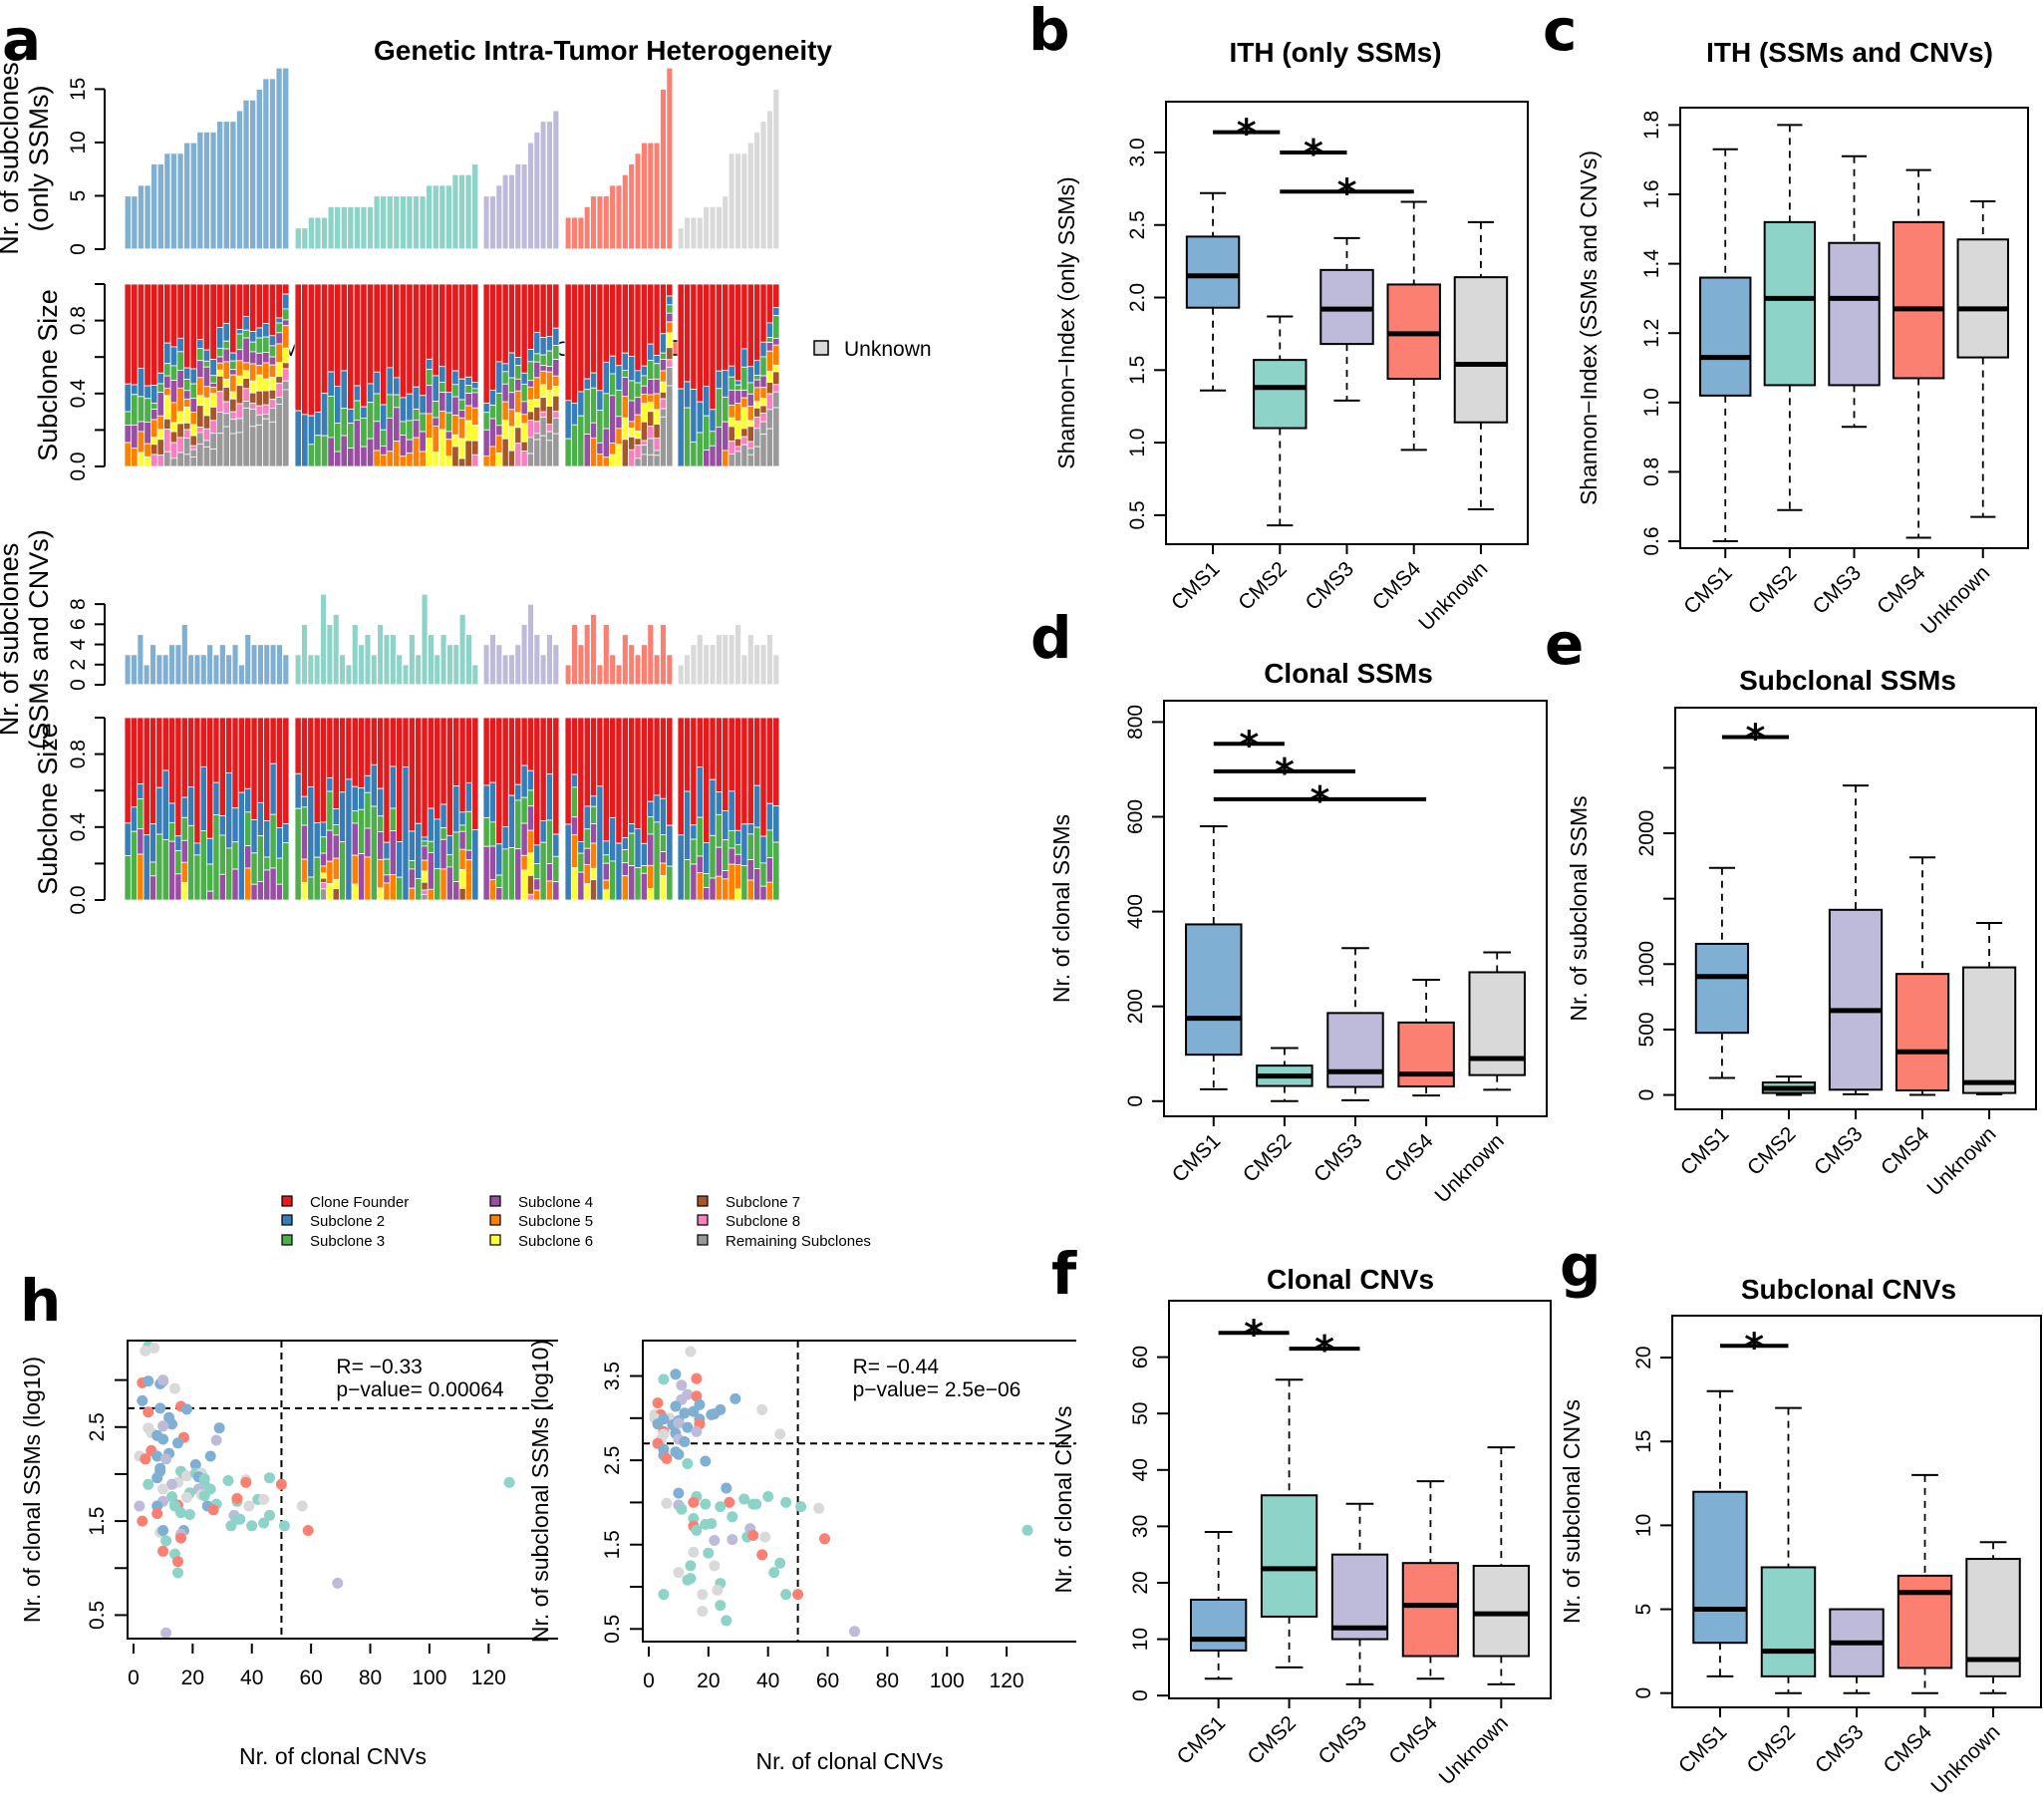  Describe the element at coordinates (197, 670) in the screenshot. I see `bar-cms1` at that location.